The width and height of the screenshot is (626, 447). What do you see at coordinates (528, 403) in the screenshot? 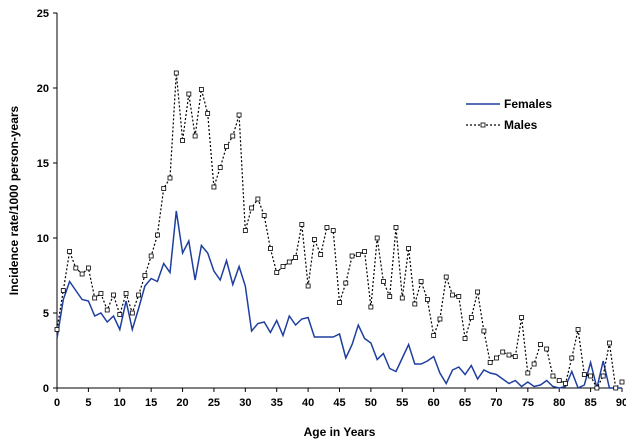
I see `x-tick-label: 75` at bounding box center [528, 403].